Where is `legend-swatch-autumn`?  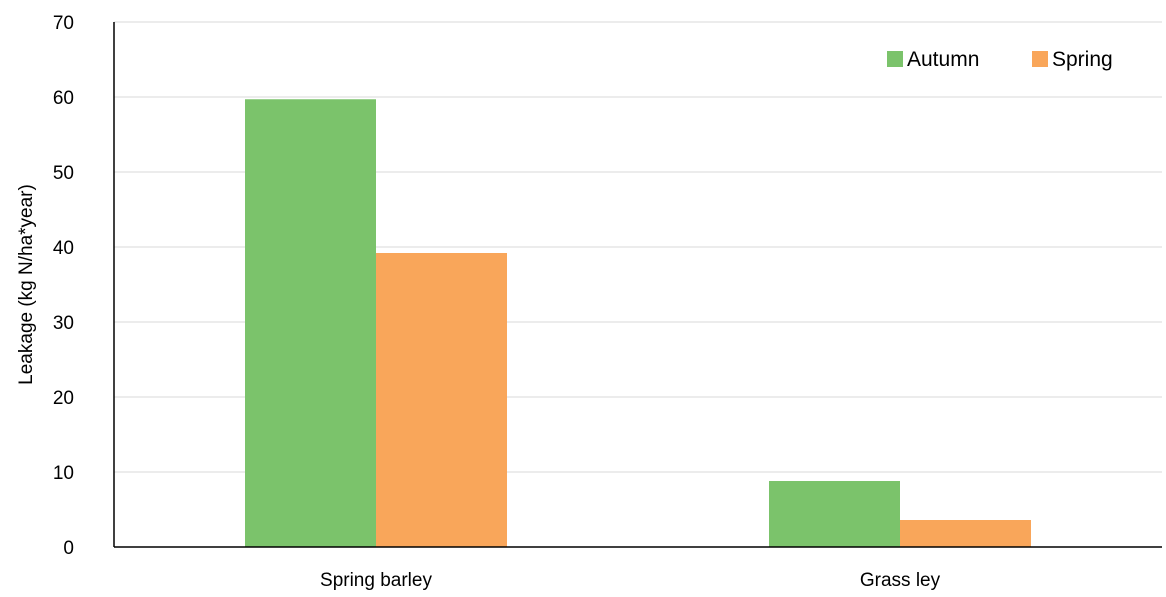 legend-swatch-autumn is located at coordinates (895, 59).